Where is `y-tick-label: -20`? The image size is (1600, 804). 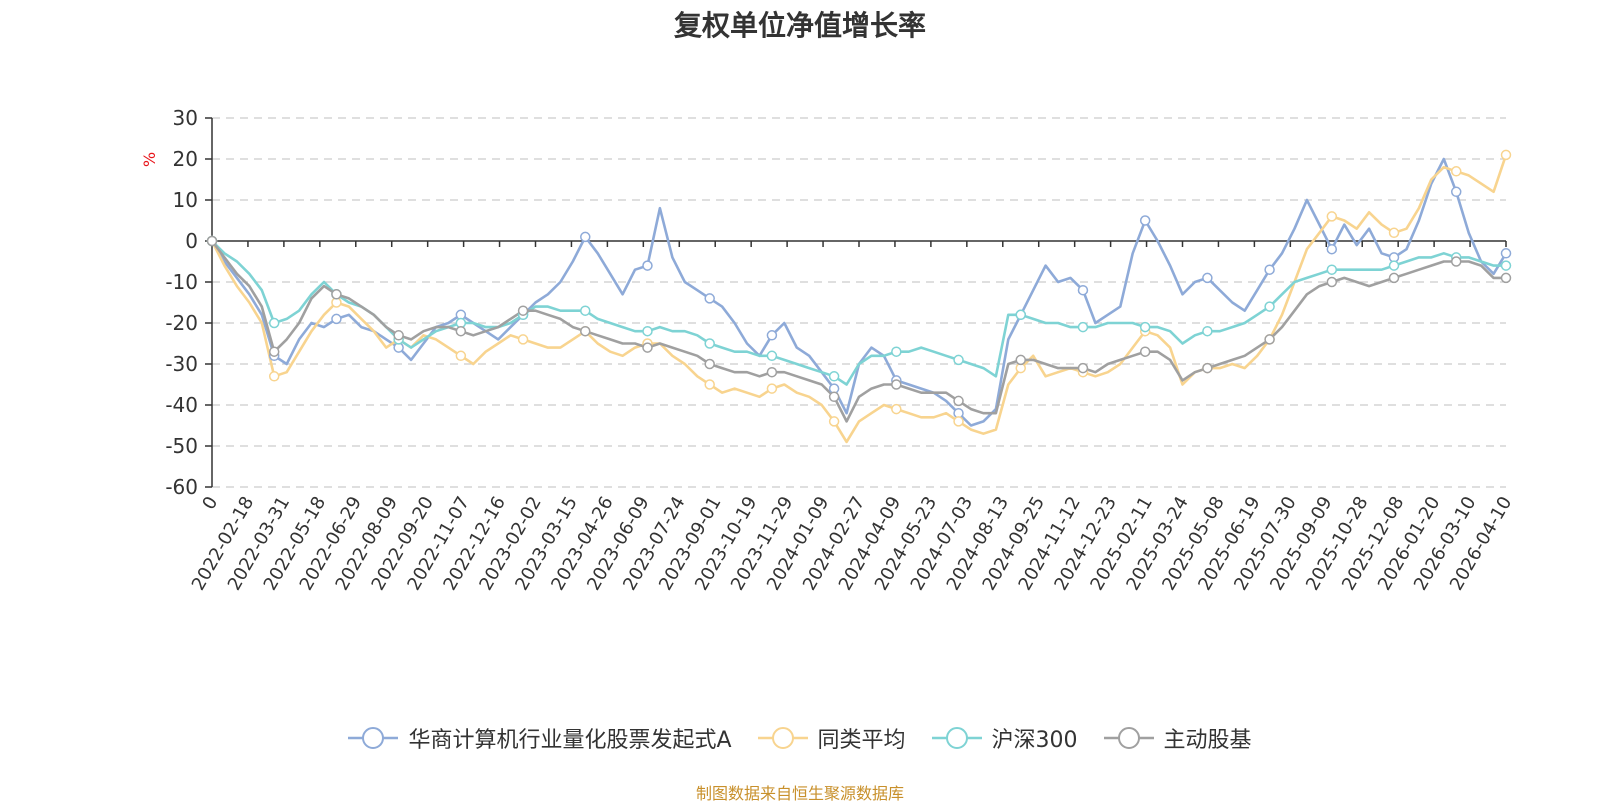 y-tick-label: -20 is located at coordinates (181, 323).